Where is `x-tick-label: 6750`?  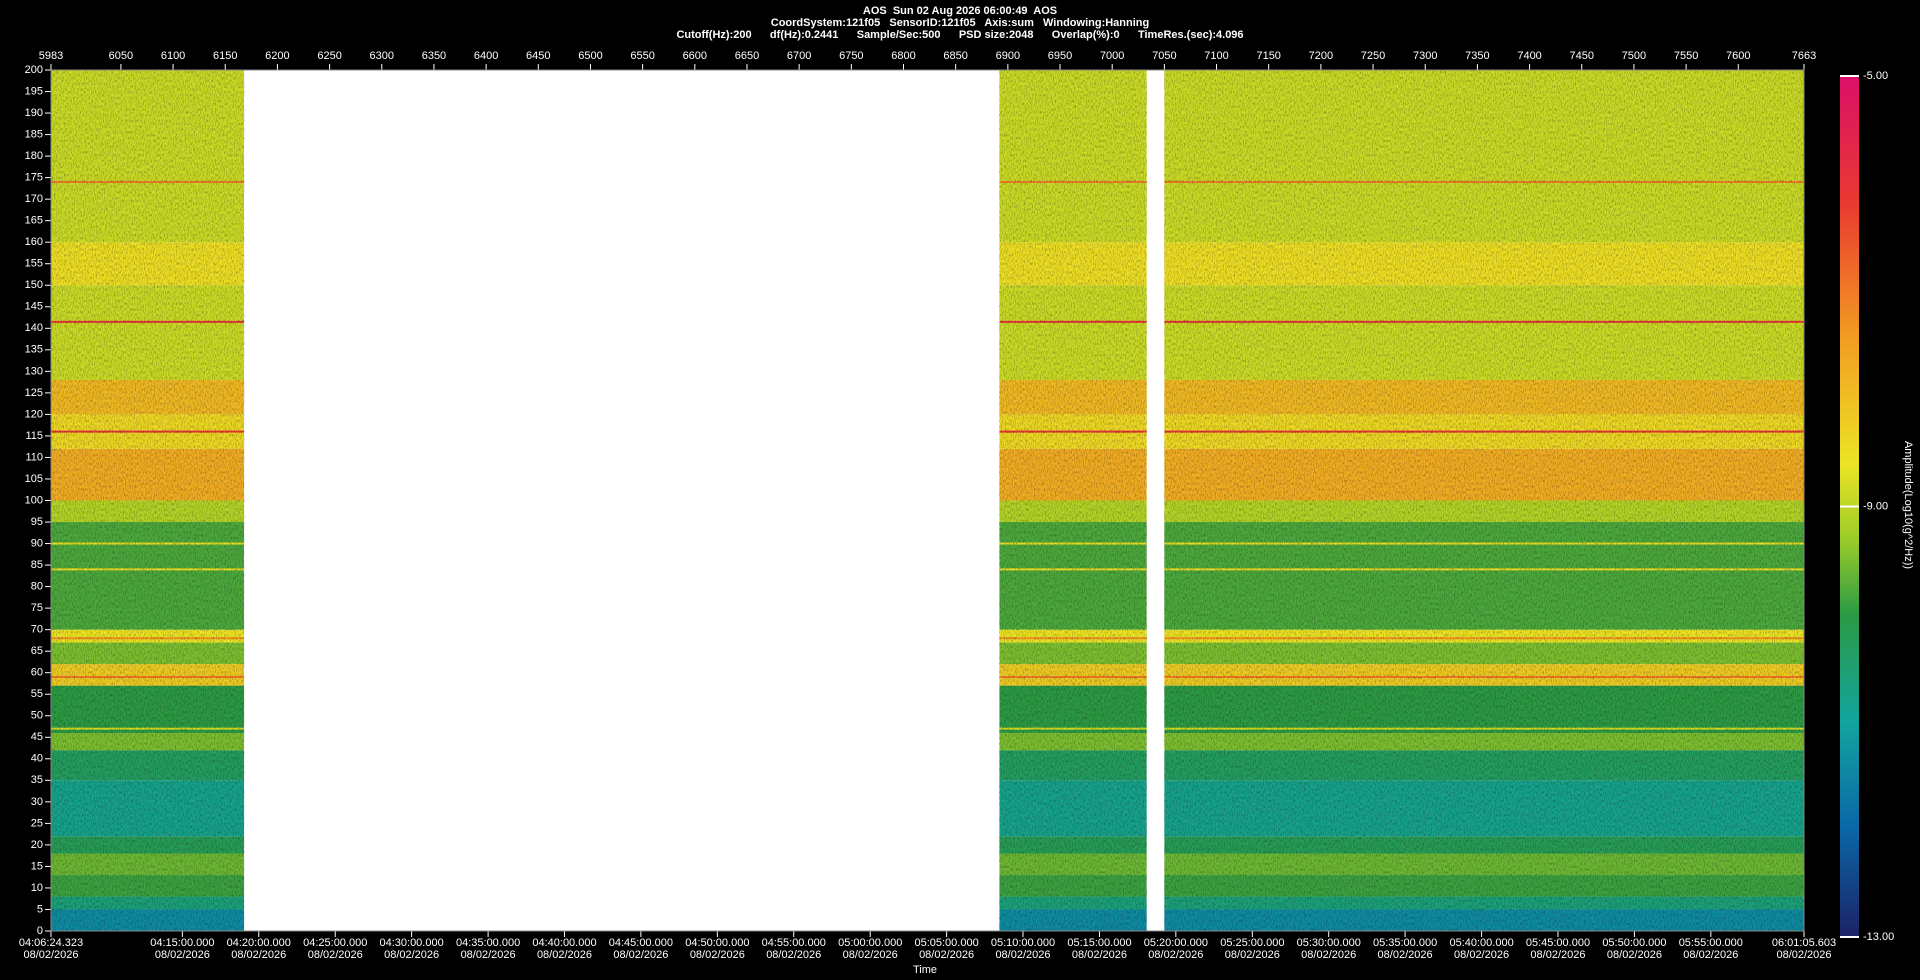
x-tick-label: 6750 is located at coordinates (851, 56).